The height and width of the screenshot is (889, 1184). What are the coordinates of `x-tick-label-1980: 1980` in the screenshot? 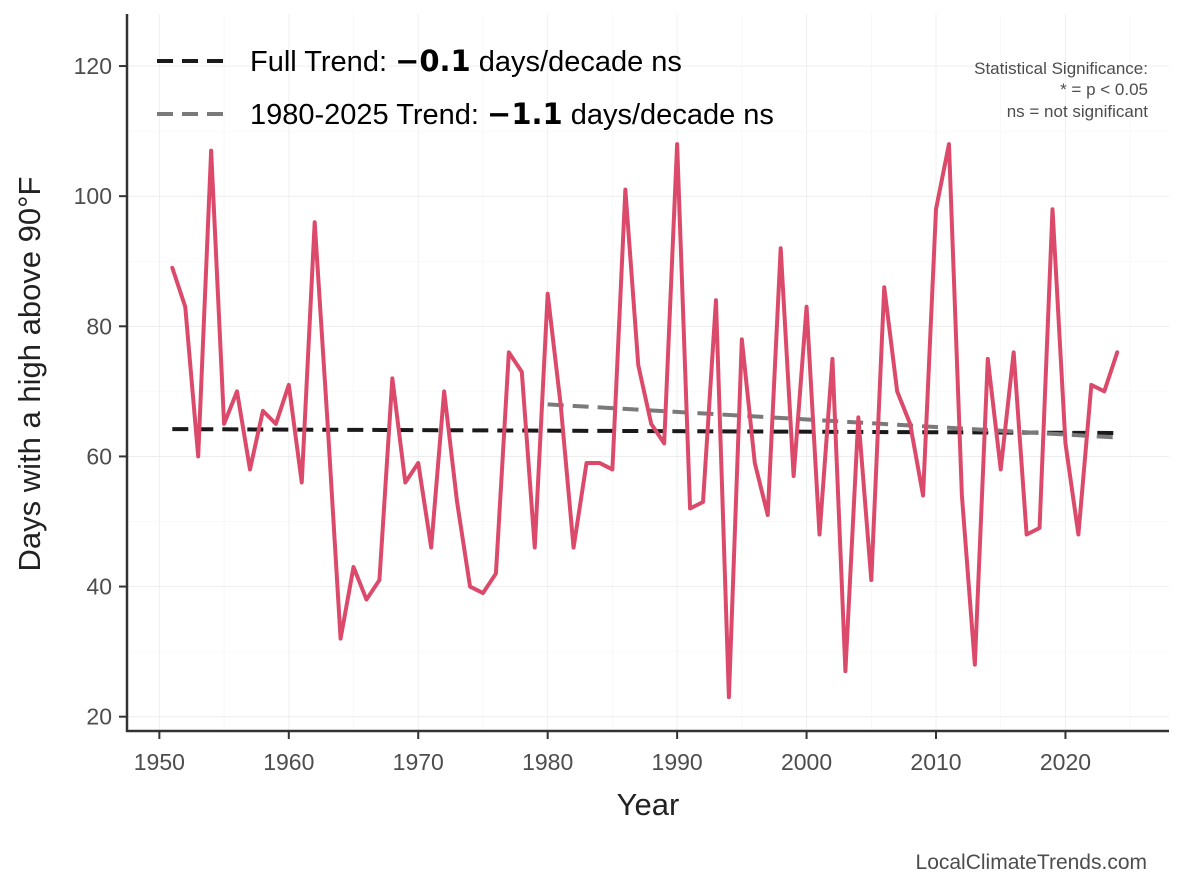 It's located at (547, 762).